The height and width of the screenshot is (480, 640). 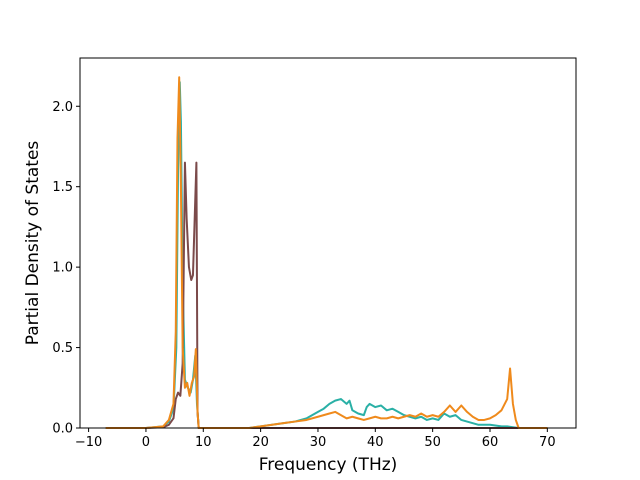 I want to click on y-tick-label: 1.5, so click(x=62, y=187).